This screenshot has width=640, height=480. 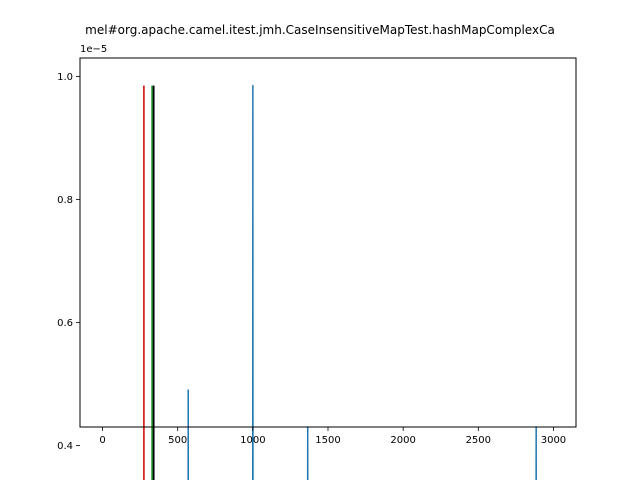 I want to click on y-axis: 0.20.40.60.81.0, so click(x=68, y=262).